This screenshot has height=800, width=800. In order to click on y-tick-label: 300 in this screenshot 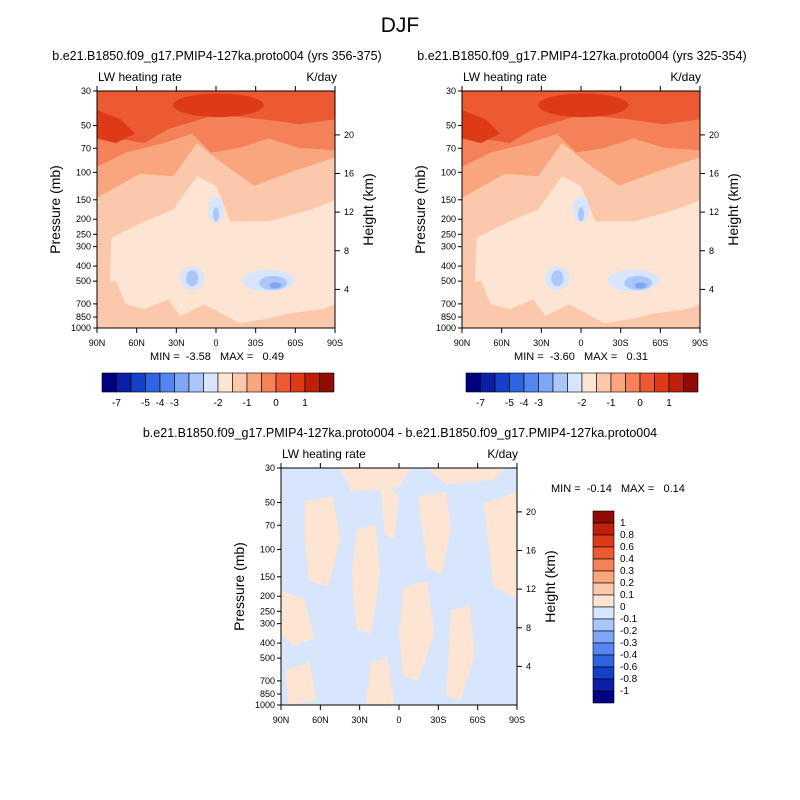, I will do `click(448, 247)`.